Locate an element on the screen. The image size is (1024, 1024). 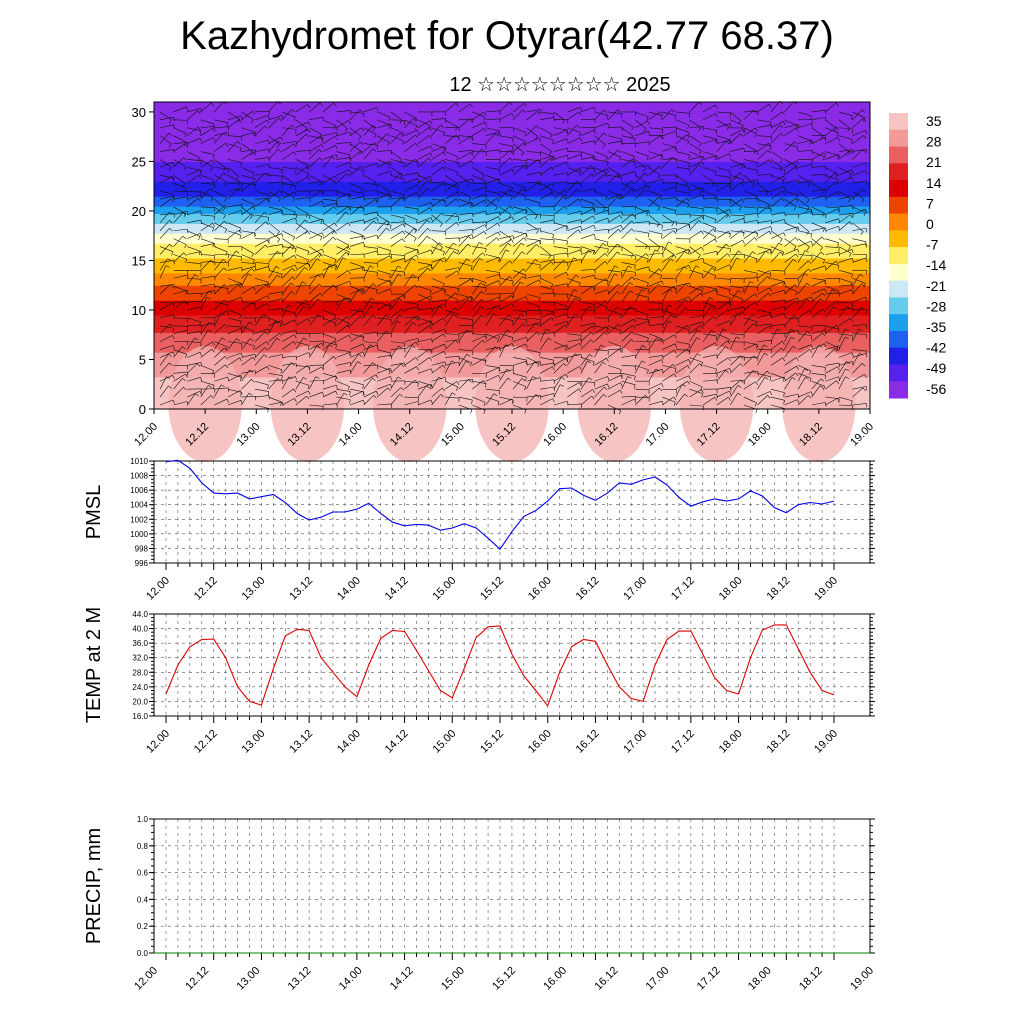
profile-band is located at coordinates (512, 131).